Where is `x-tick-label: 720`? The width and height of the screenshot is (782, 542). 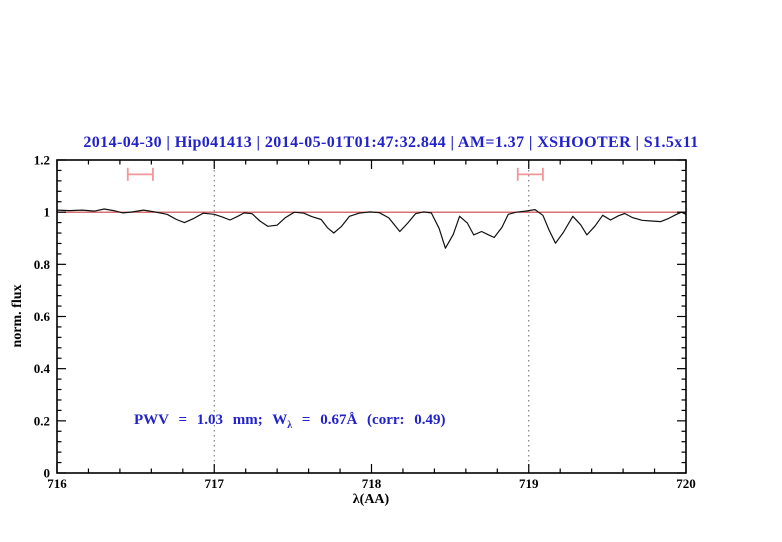 x-tick-label: 720 is located at coordinates (686, 483).